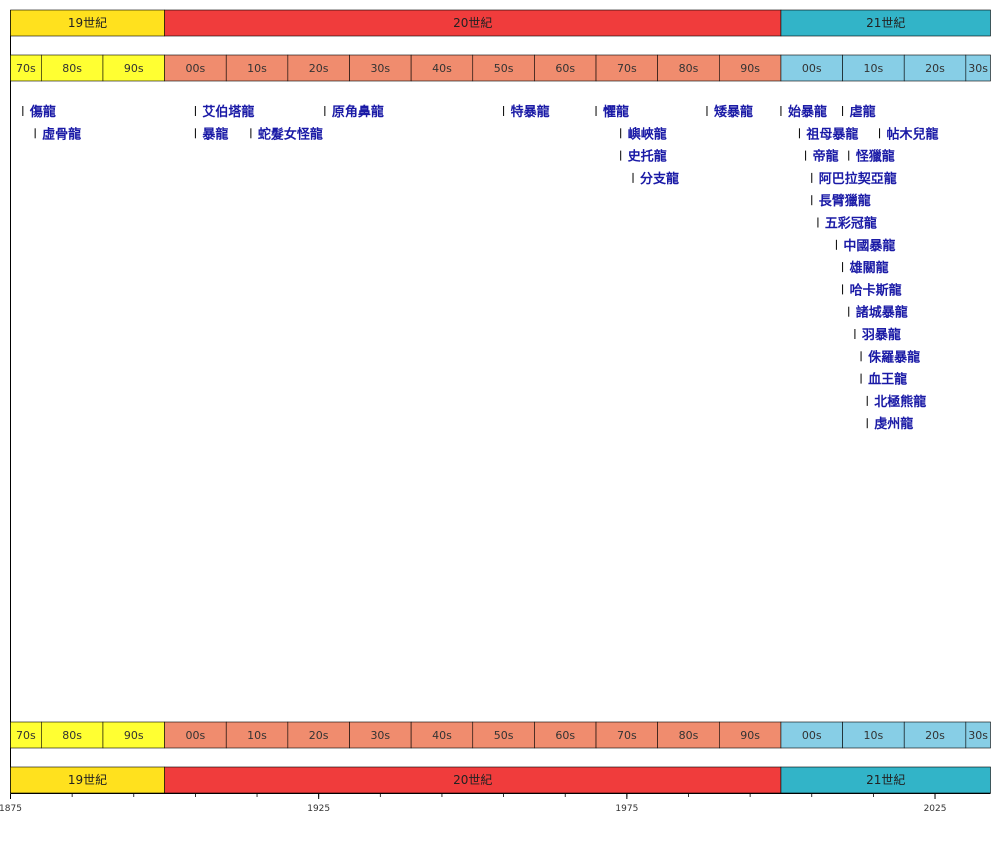 The width and height of the screenshot is (1000, 842). I want to click on event-label: 帖木兒龍, so click(913, 134).